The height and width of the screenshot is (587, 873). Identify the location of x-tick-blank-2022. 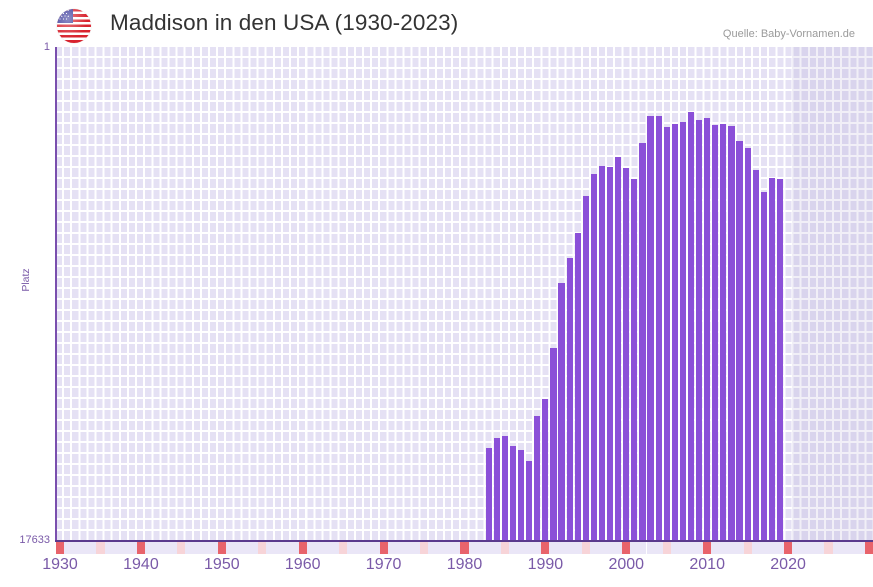
(804, 548).